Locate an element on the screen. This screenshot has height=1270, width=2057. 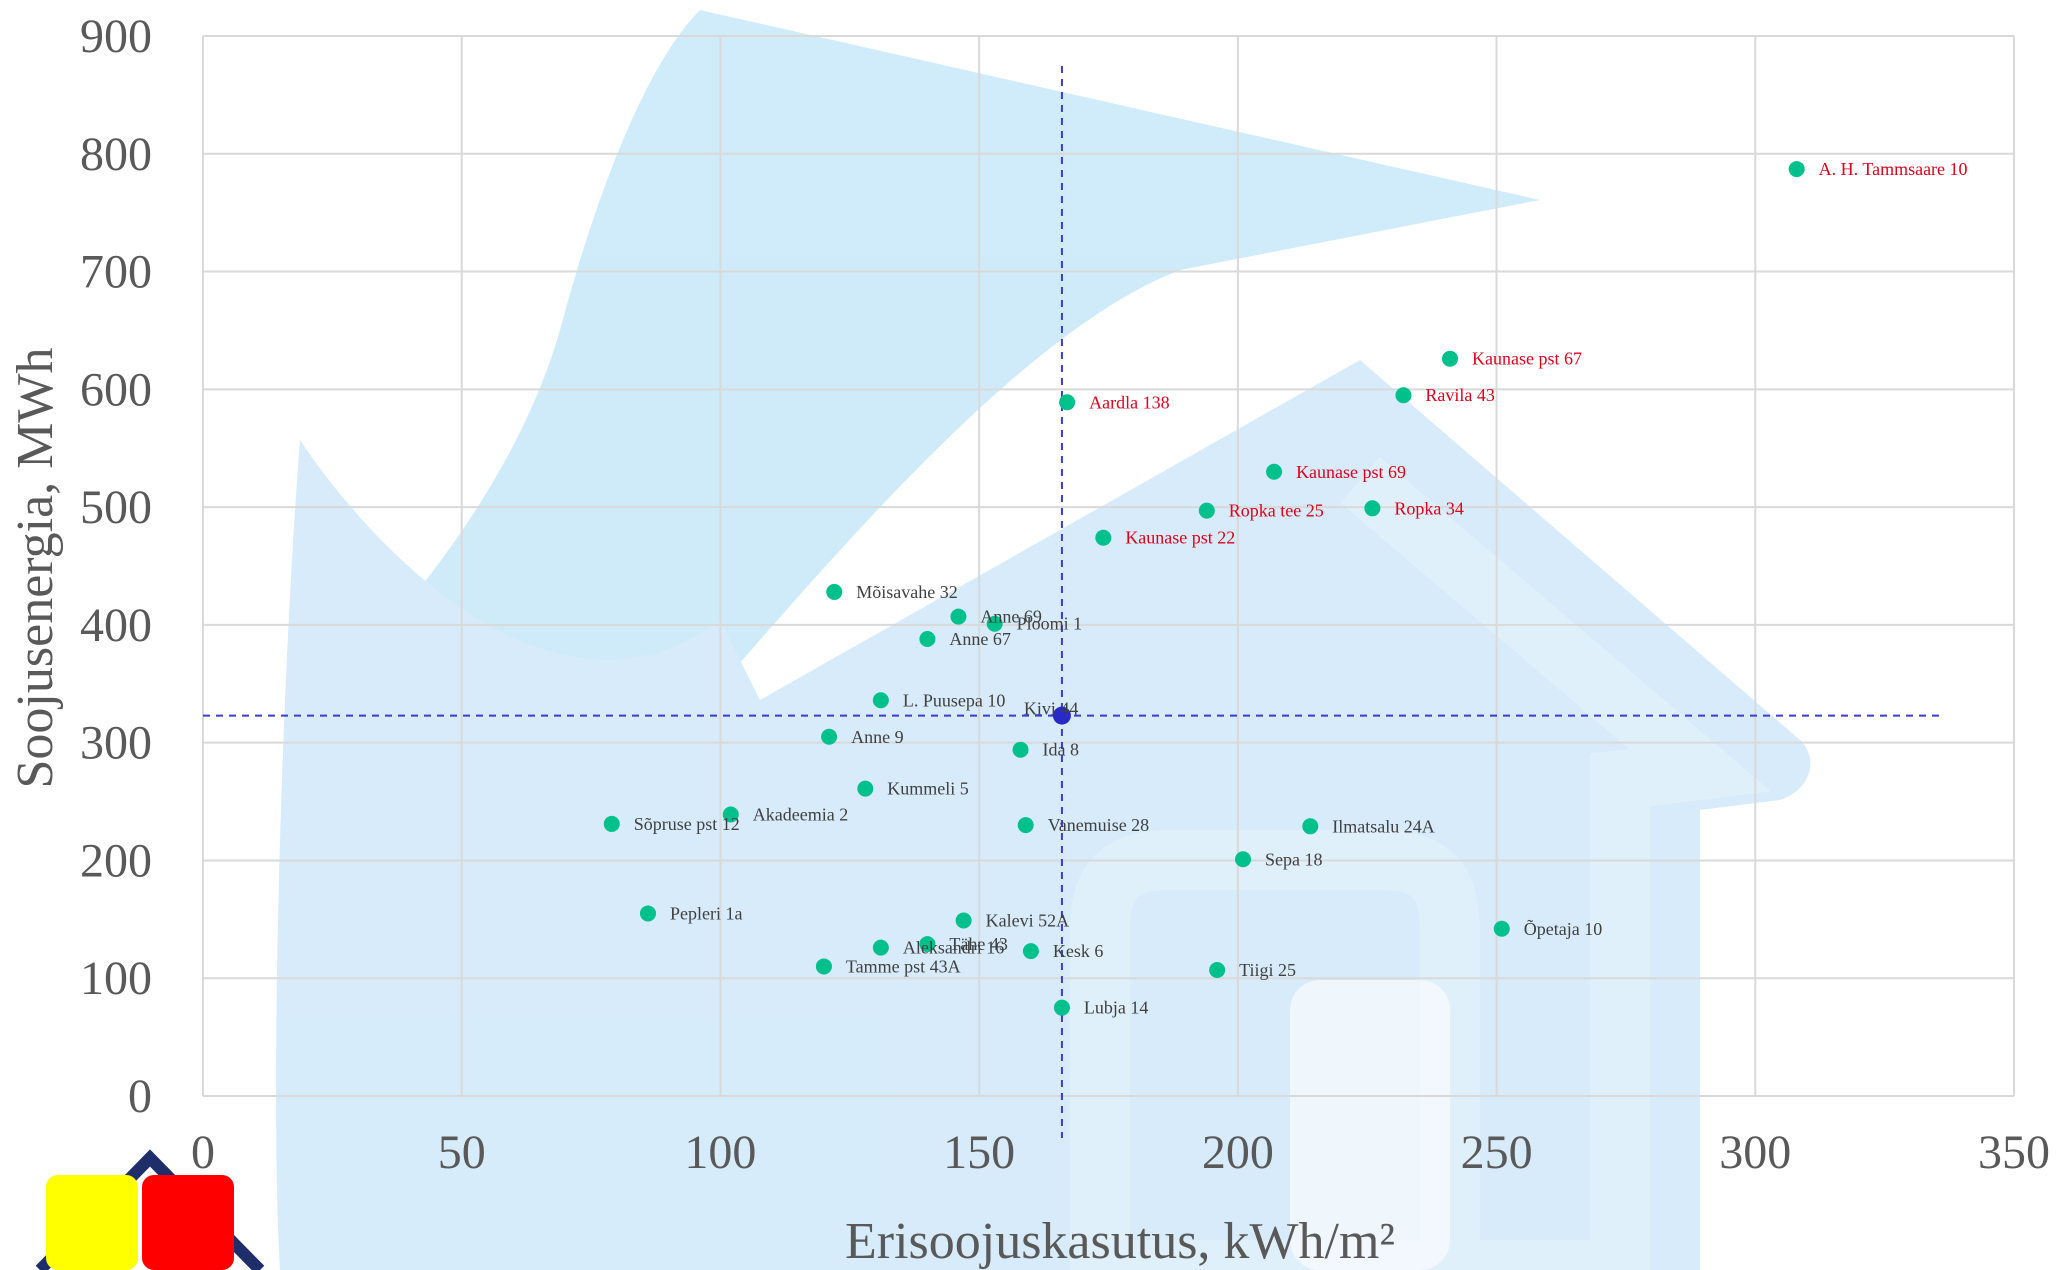
y-tick-label: 600 is located at coordinates (116, 389).